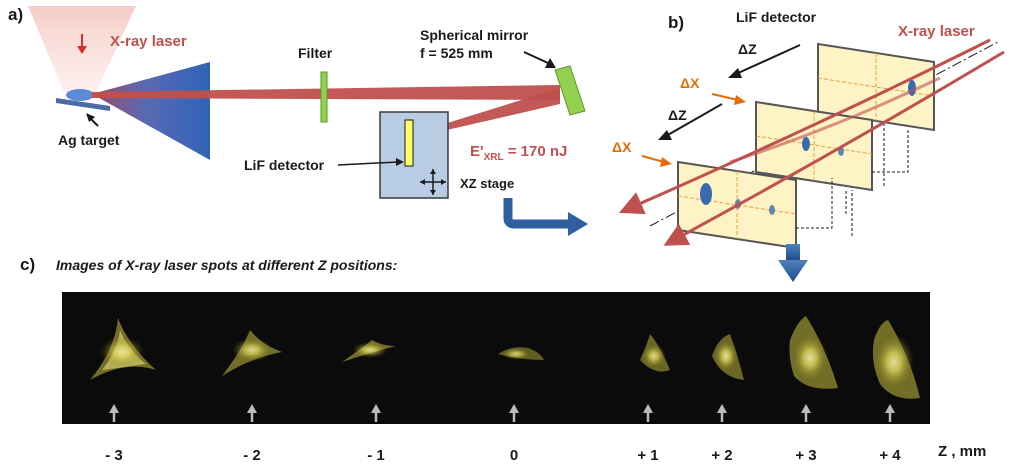 The height and width of the screenshot is (470, 1016). What do you see at coordinates (728, 99) in the screenshot?
I see `delta-x-arrow-1-icon` at bounding box center [728, 99].